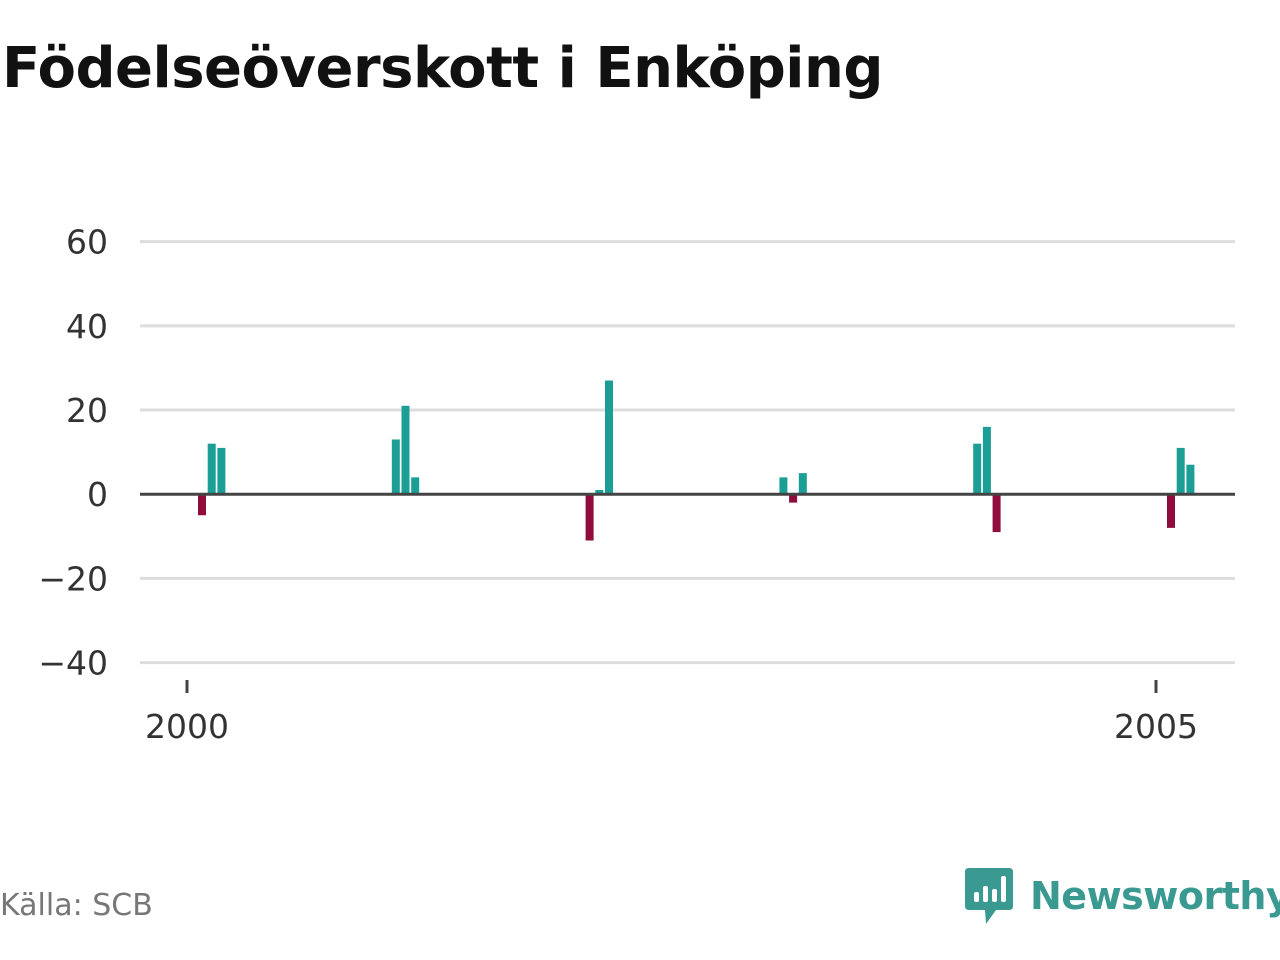 The image size is (1280, 960). What do you see at coordinates (1155, 896) in the screenshot?
I see `brand-name: Newsworthy` at bounding box center [1155, 896].